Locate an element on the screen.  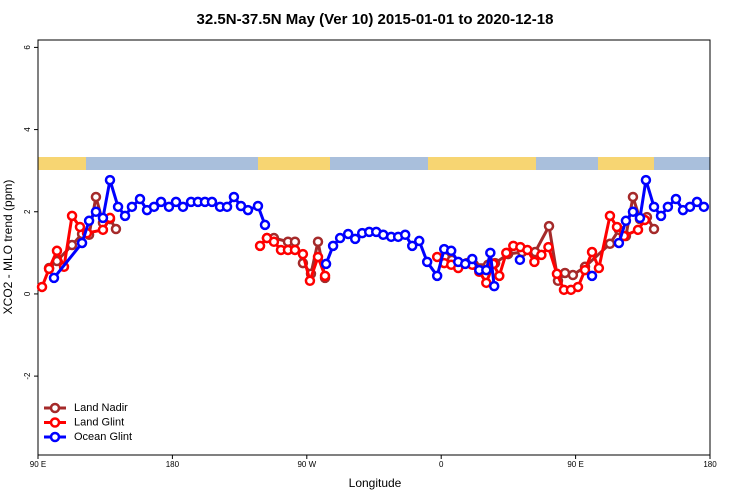
land-ocean-strip is located at coordinates (374, 163).